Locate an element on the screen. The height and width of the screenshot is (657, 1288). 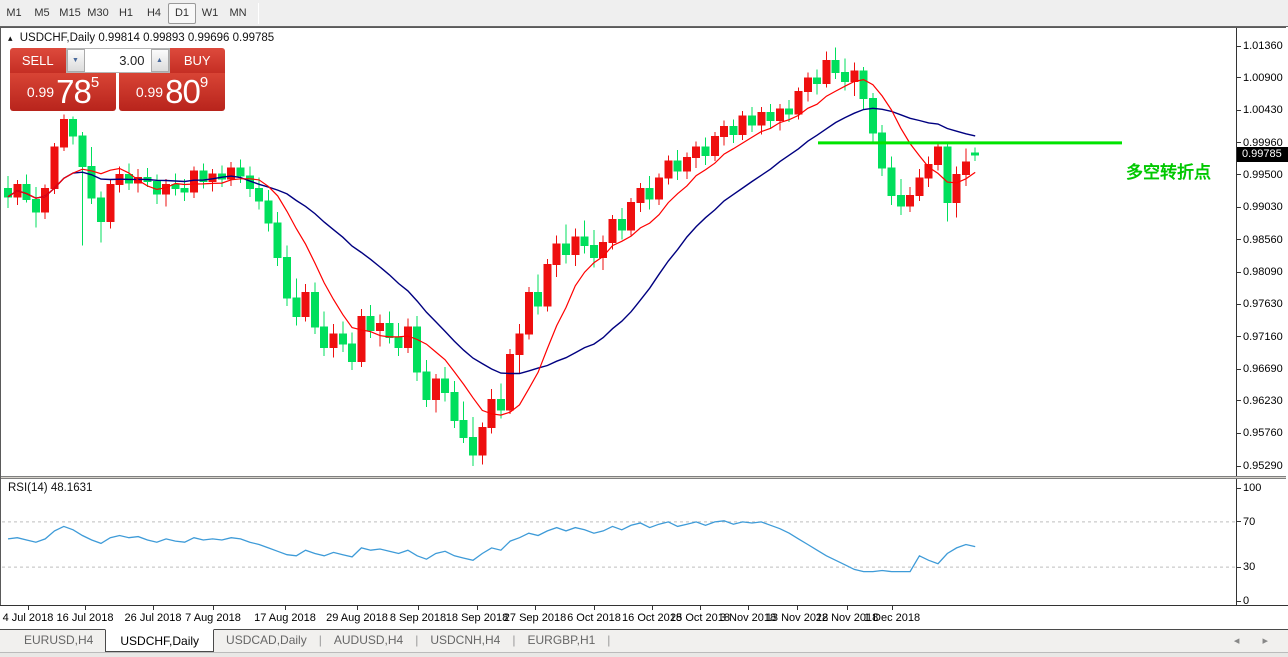
volume-input is located at coordinates (117, 60).